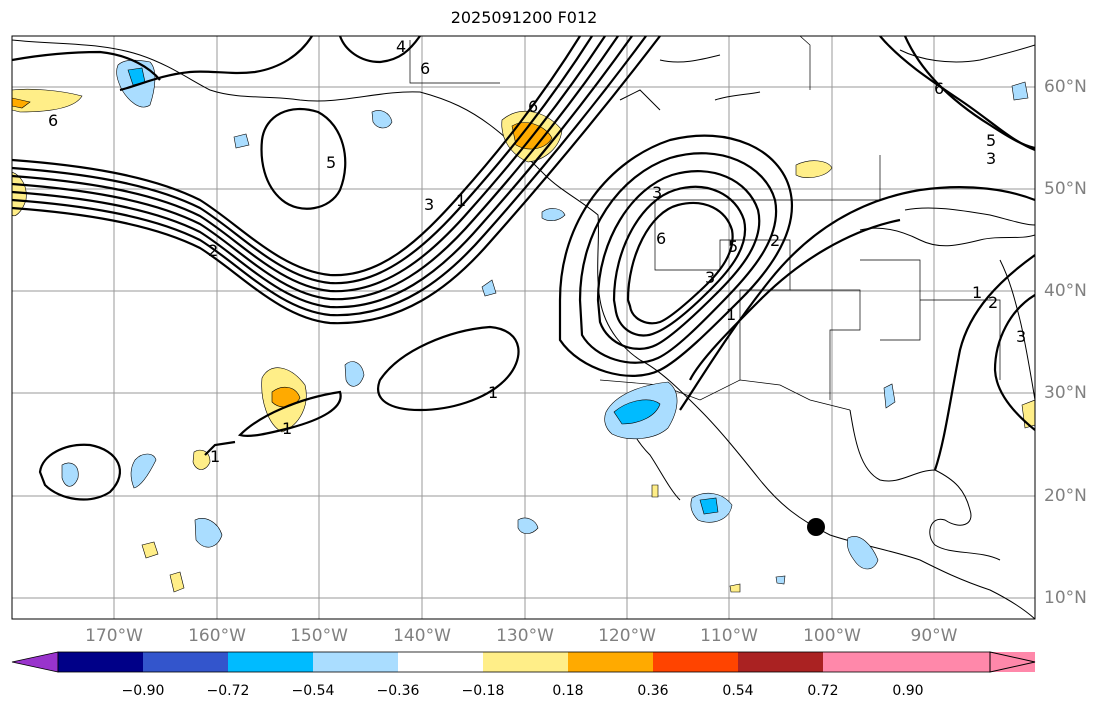  I want to click on lat-label: 60°N, so click(1065, 87).